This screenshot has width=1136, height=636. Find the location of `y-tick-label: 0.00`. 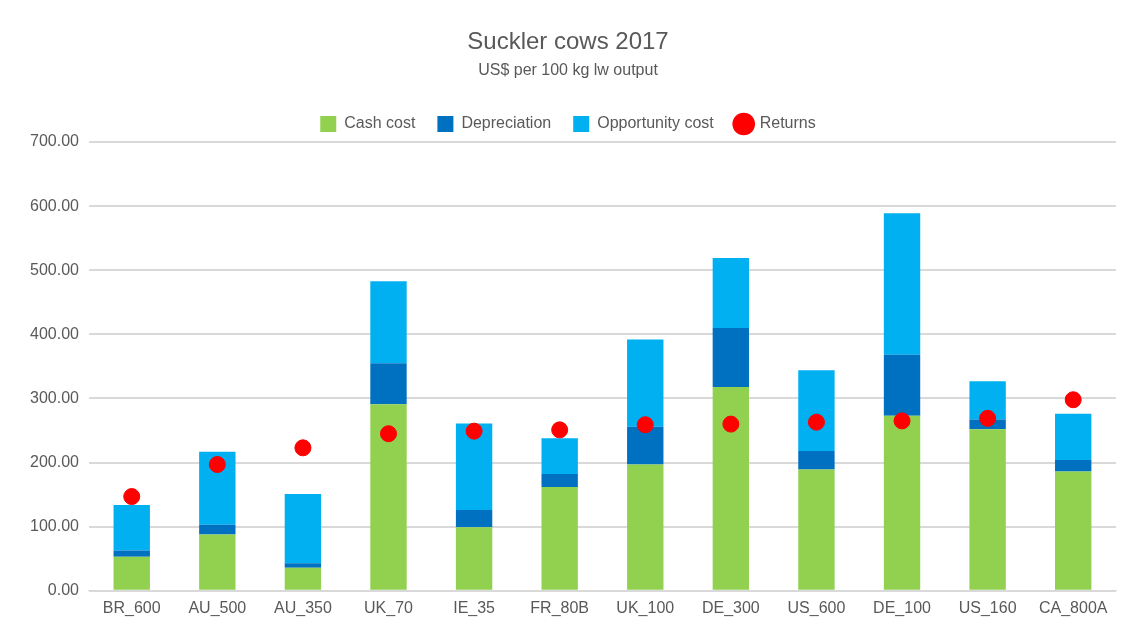

y-tick-label: 0.00 is located at coordinates (63, 590).